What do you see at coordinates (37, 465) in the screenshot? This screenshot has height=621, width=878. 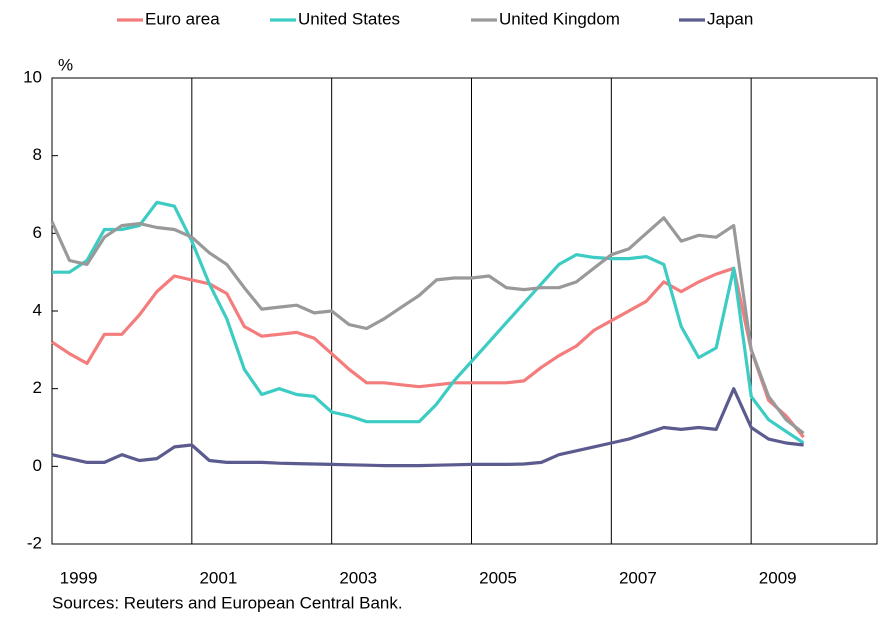 I see `y-tick-label: 0` at bounding box center [37, 465].